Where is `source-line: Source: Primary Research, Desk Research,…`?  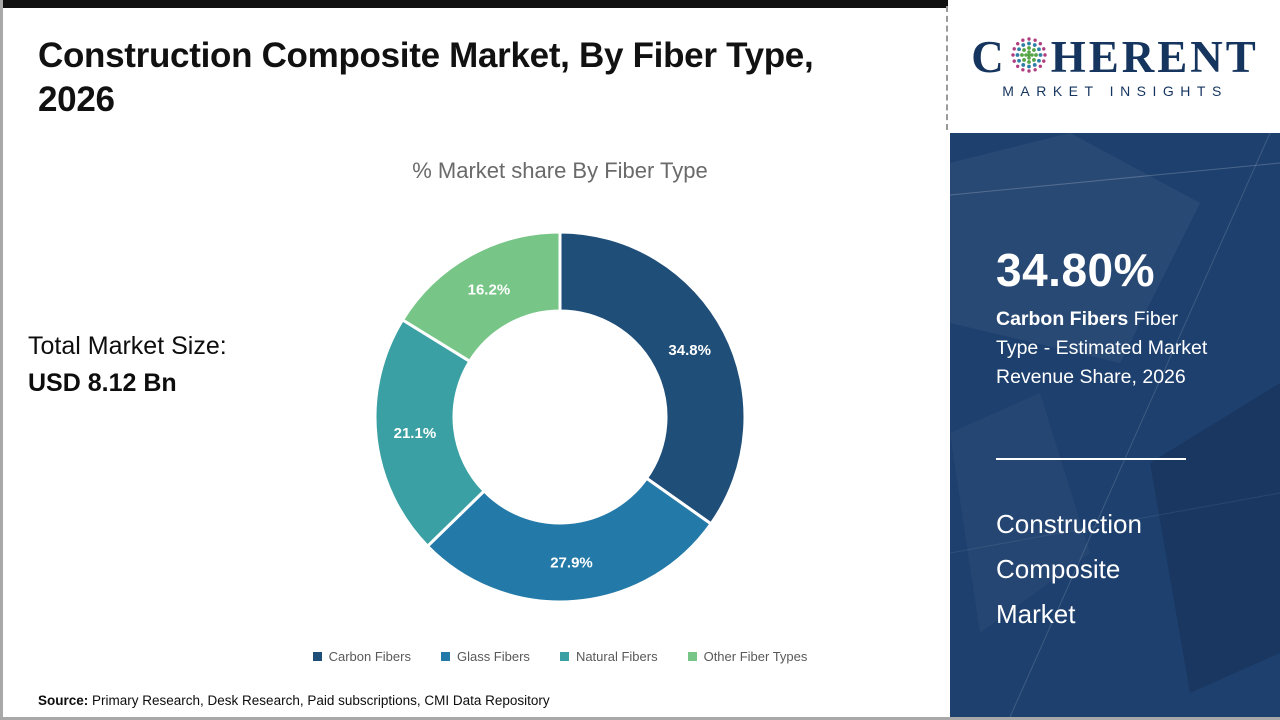 source-line: Source: Primary Research, Desk Research,… is located at coordinates (294, 700).